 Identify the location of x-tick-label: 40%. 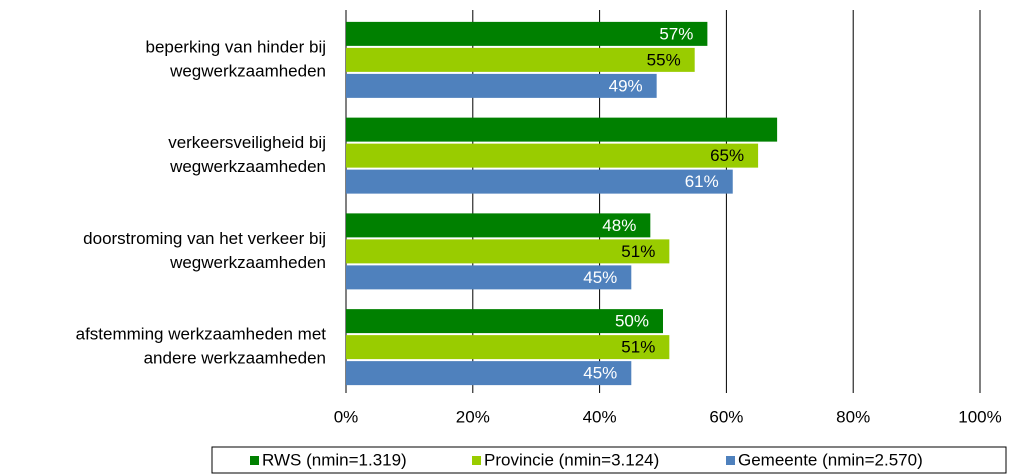
(600, 416).